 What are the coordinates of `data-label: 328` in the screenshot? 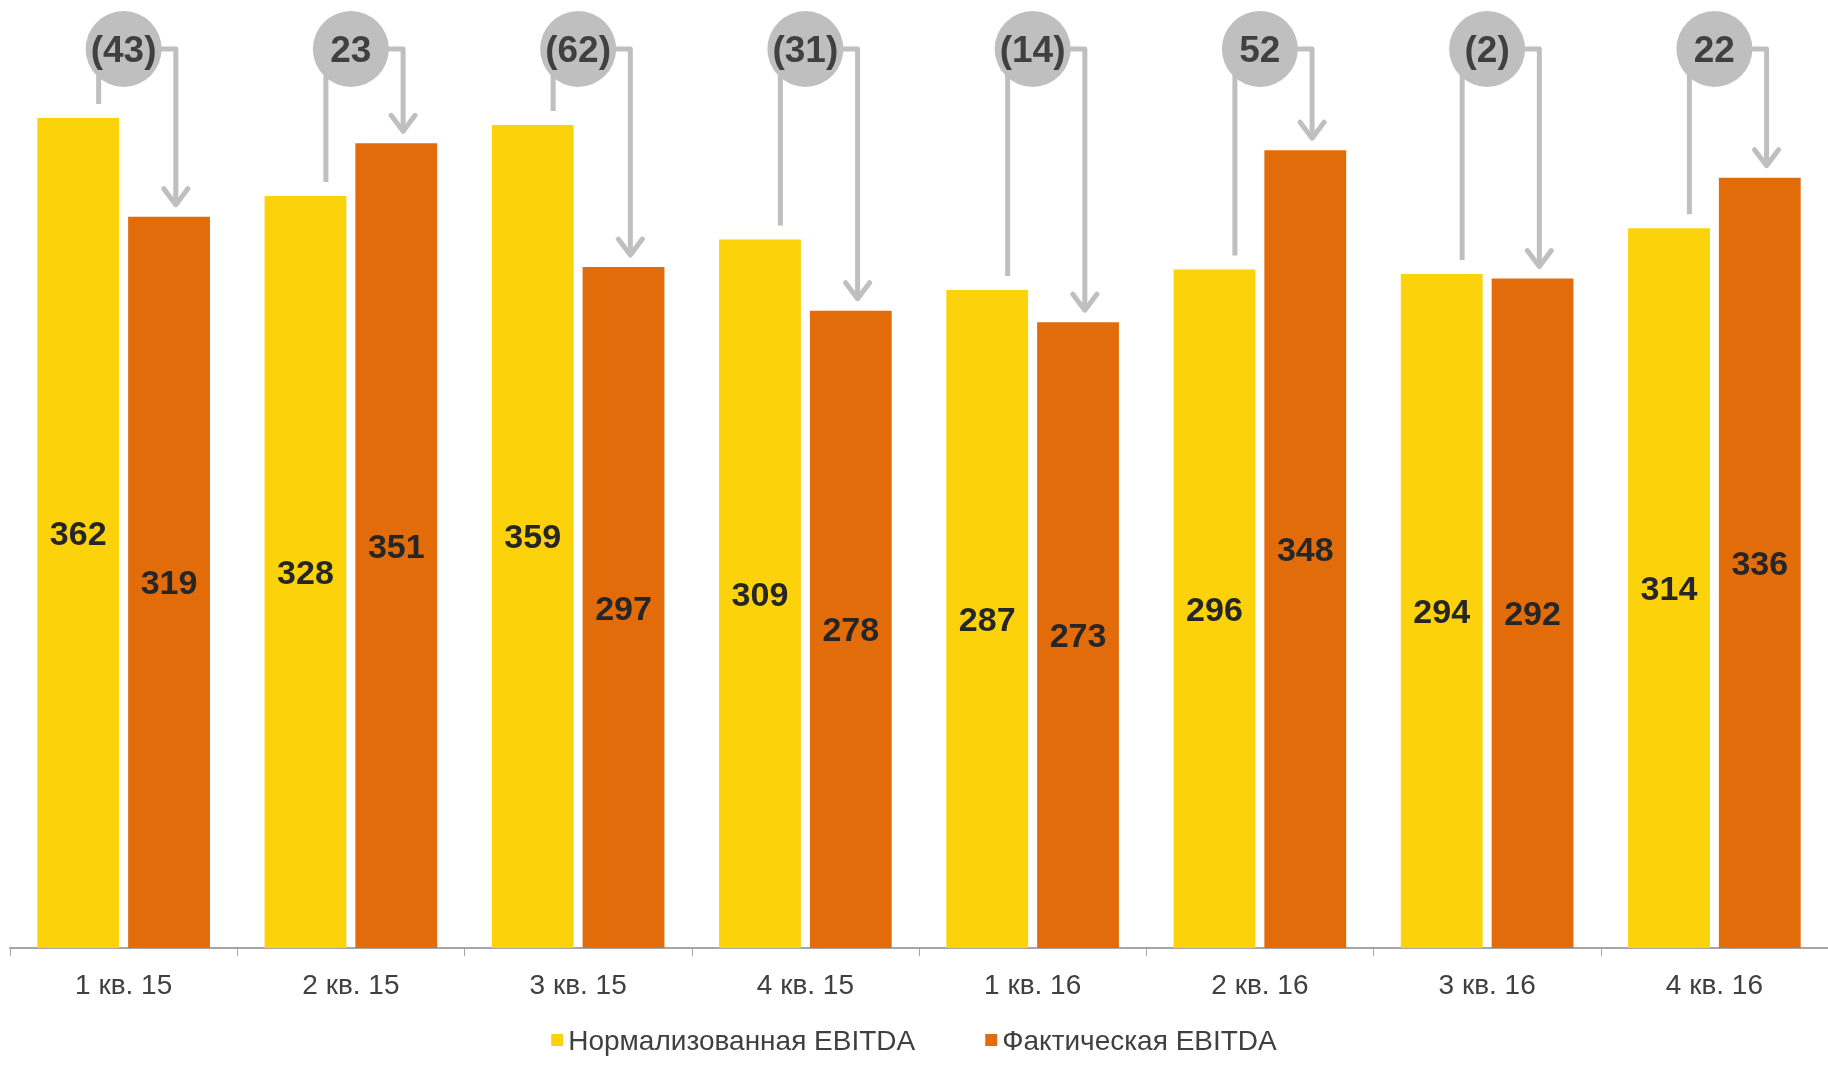 It's located at (305, 572).